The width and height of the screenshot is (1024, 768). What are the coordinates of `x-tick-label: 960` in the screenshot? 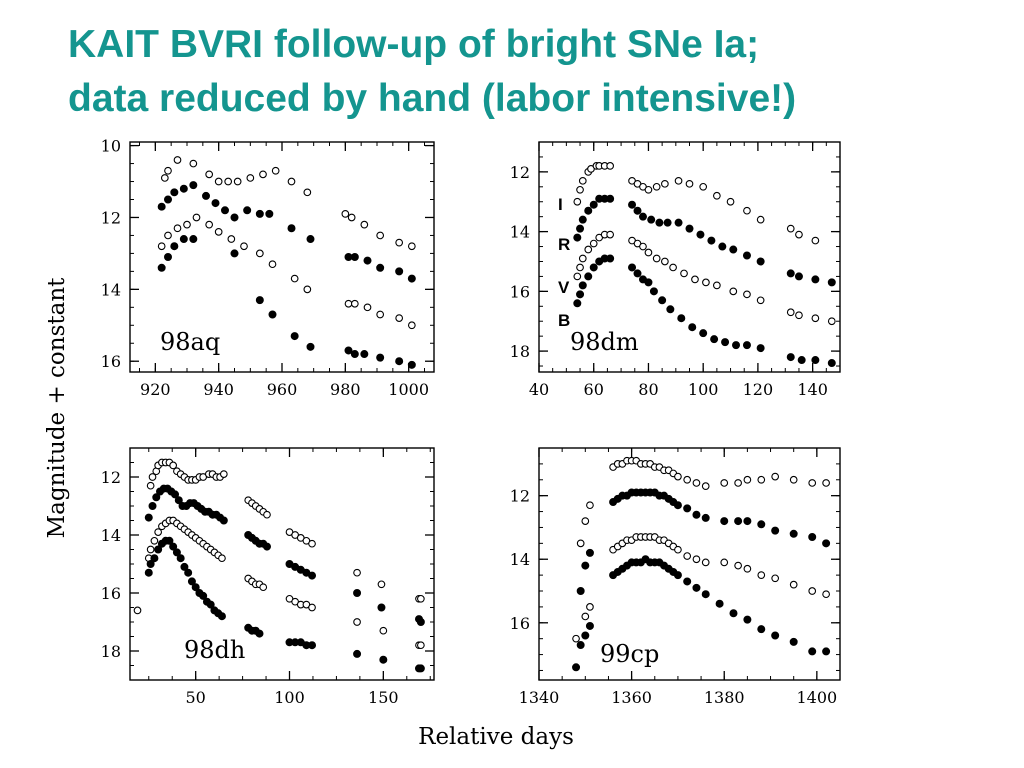 It's located at (282, 389).